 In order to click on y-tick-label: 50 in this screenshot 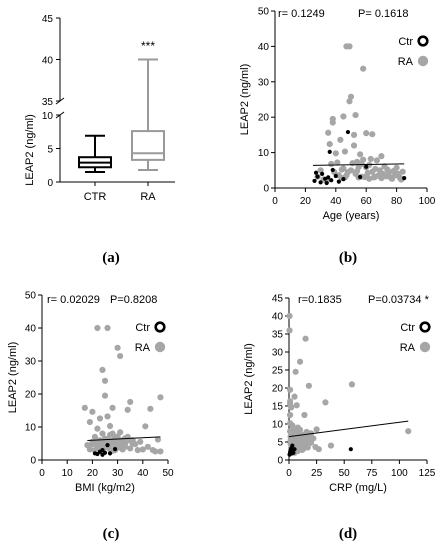, I will do `click(264, 12)`.